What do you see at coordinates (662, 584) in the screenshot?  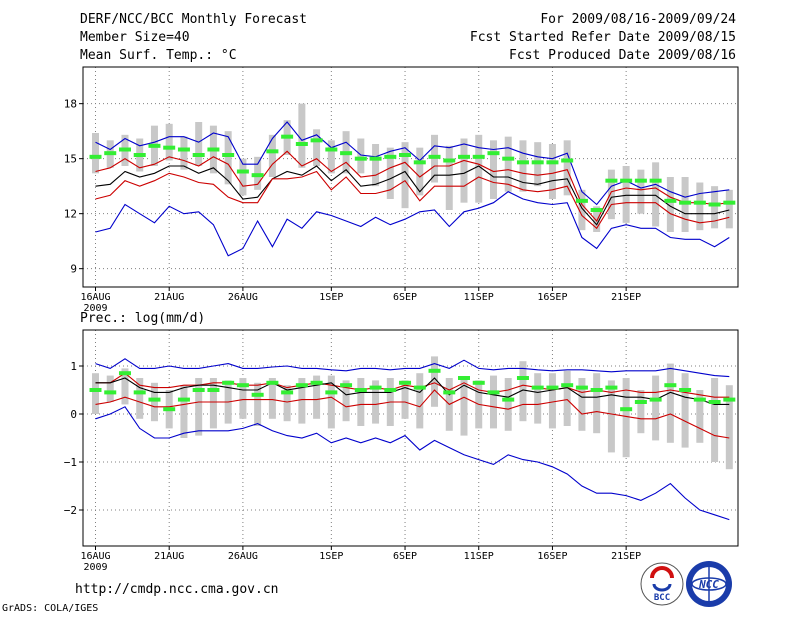 I see `bcc-logo: BCC` at bounding box center [662, 584].